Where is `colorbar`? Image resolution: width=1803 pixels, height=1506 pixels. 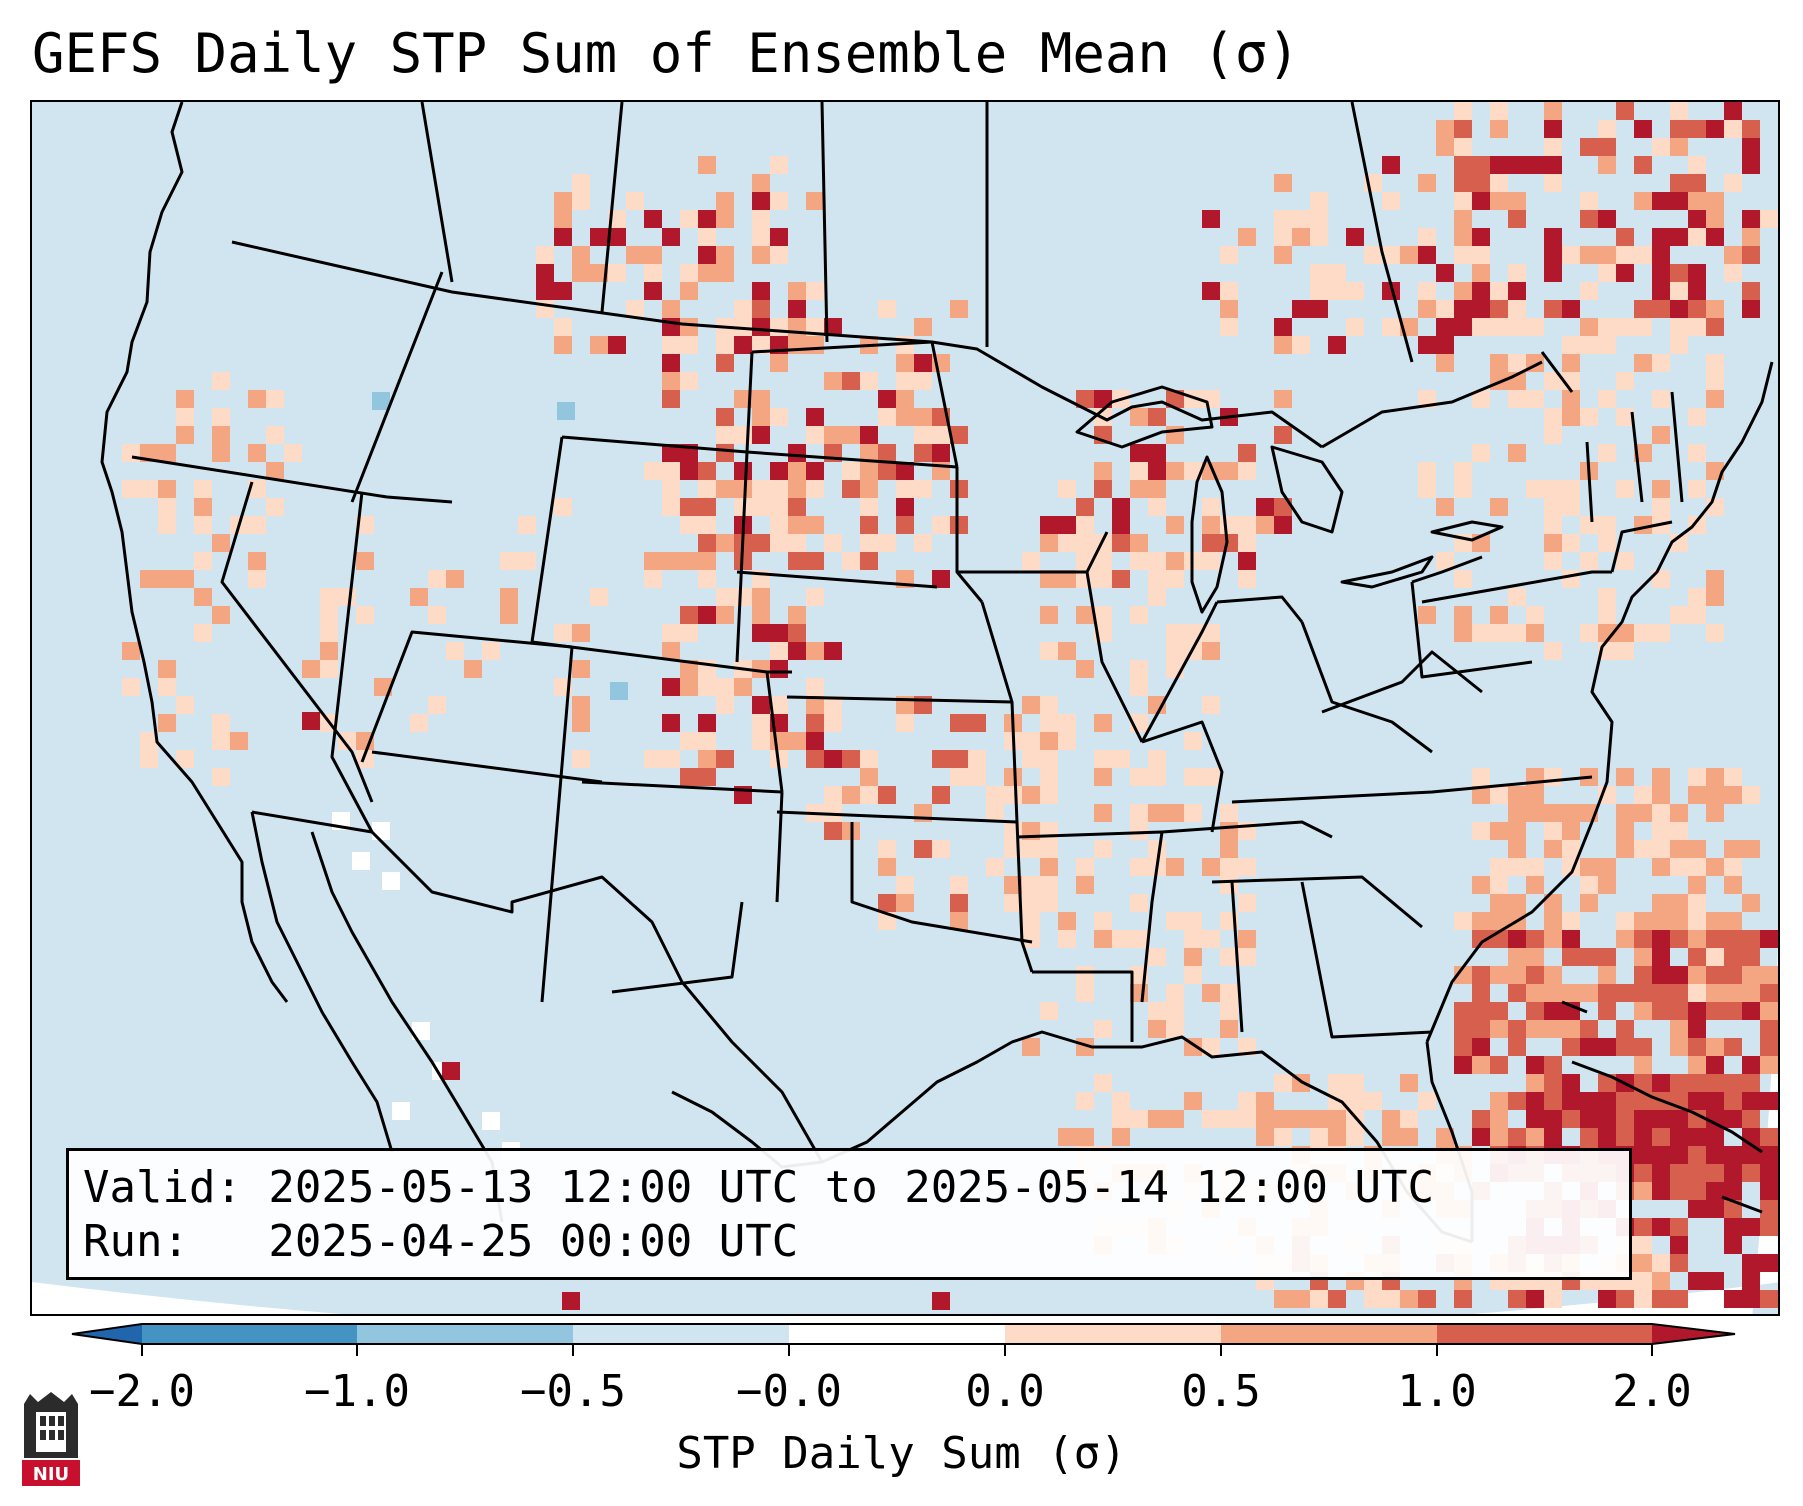
colorbar is located at coordinates (903, 1339).